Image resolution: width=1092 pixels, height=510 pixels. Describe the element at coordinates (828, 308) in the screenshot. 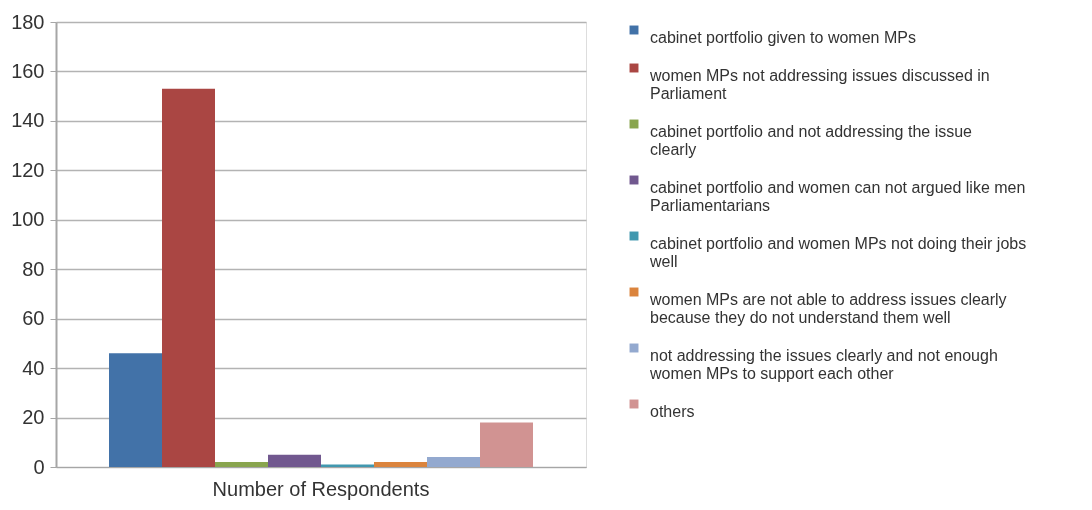

I see `legend-label: women MPs are not able to address issues clearly because they do not understand them well` at that location.